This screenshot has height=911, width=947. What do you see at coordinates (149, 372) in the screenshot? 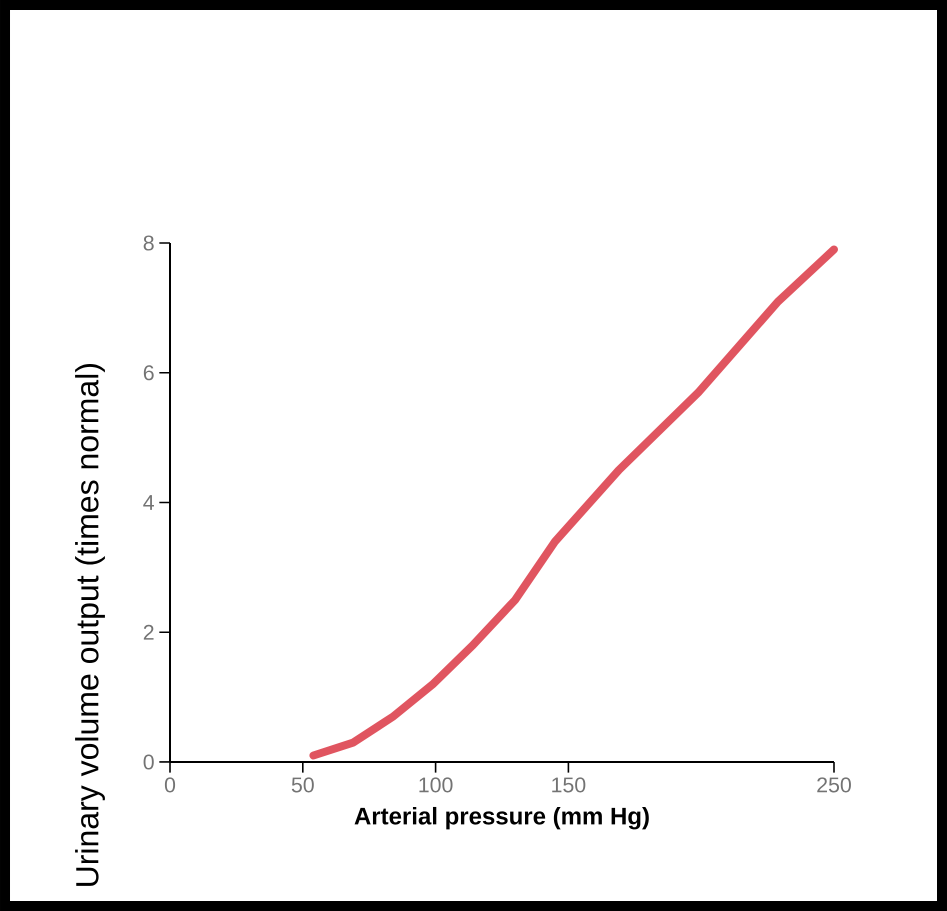
I see `y-tick-label: 6` at bounding box center [149, 372].